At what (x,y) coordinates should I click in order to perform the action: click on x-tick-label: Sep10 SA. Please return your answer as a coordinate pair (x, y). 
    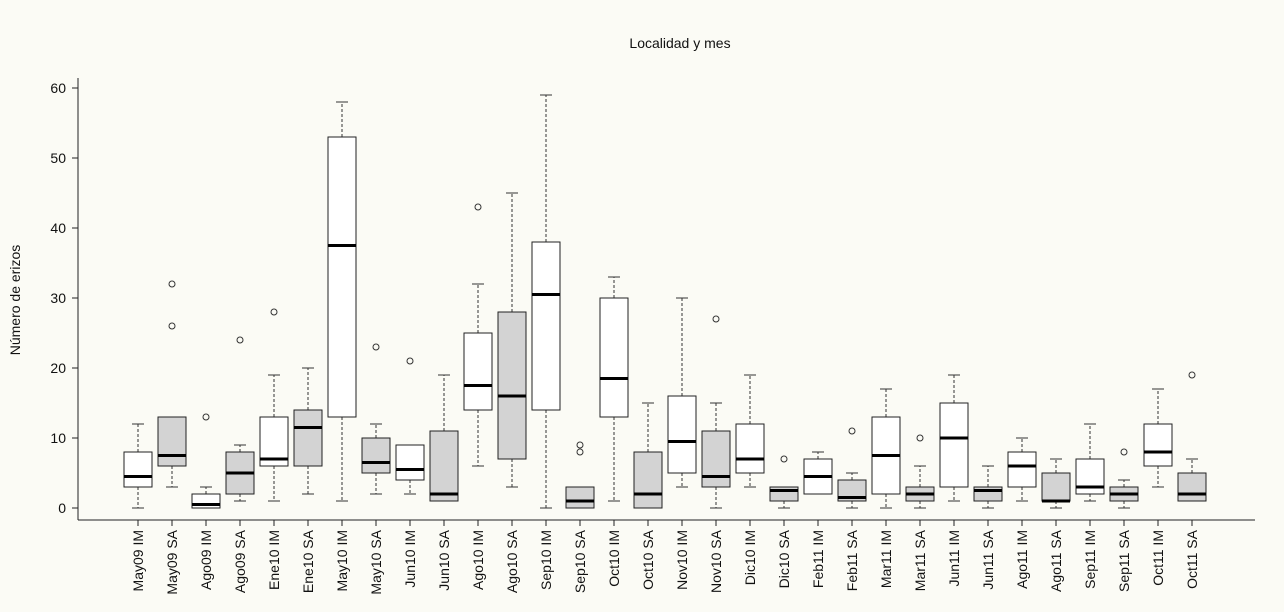
    Looking at the image, I should click on (580, 561).